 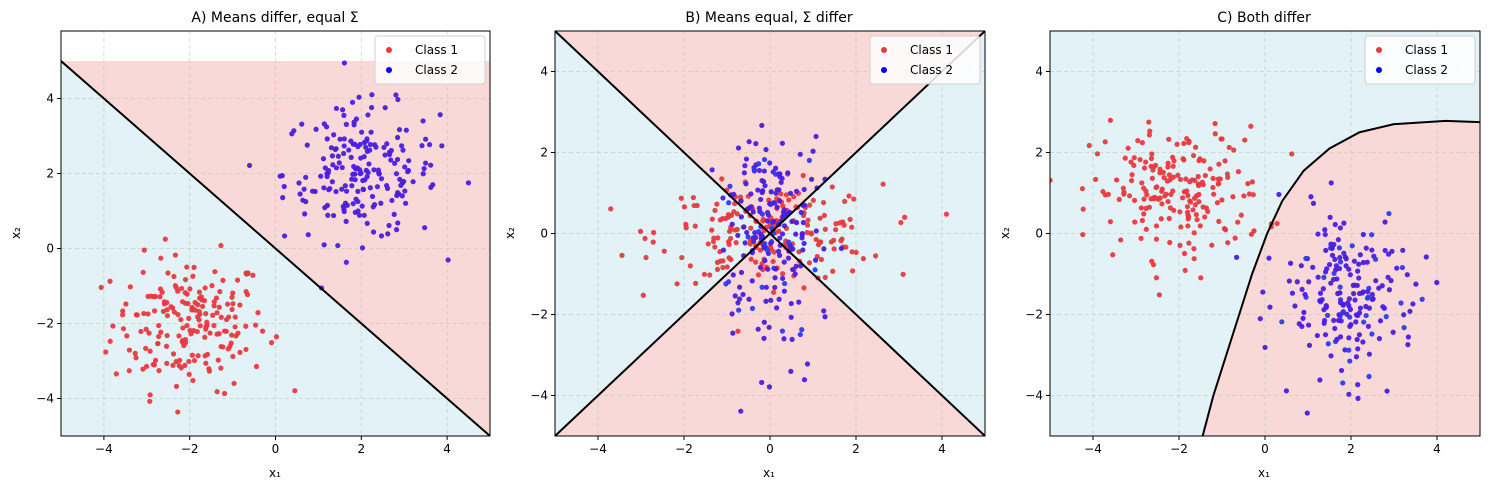 What do you see at coordinates (1093, 449) in the screenshot?
I see `x-tick-label: −4` at bounding box center [1093, 449].